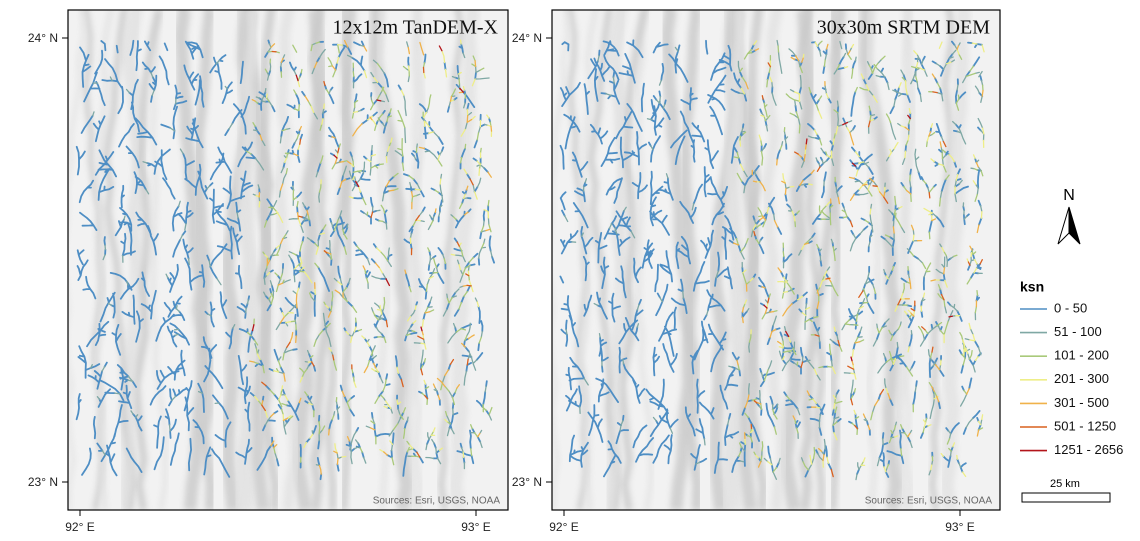  Describe the element at coordinates (903, 28) in the screenshot. I see `panel-title: 30x30m SRTM DEM` at that location.